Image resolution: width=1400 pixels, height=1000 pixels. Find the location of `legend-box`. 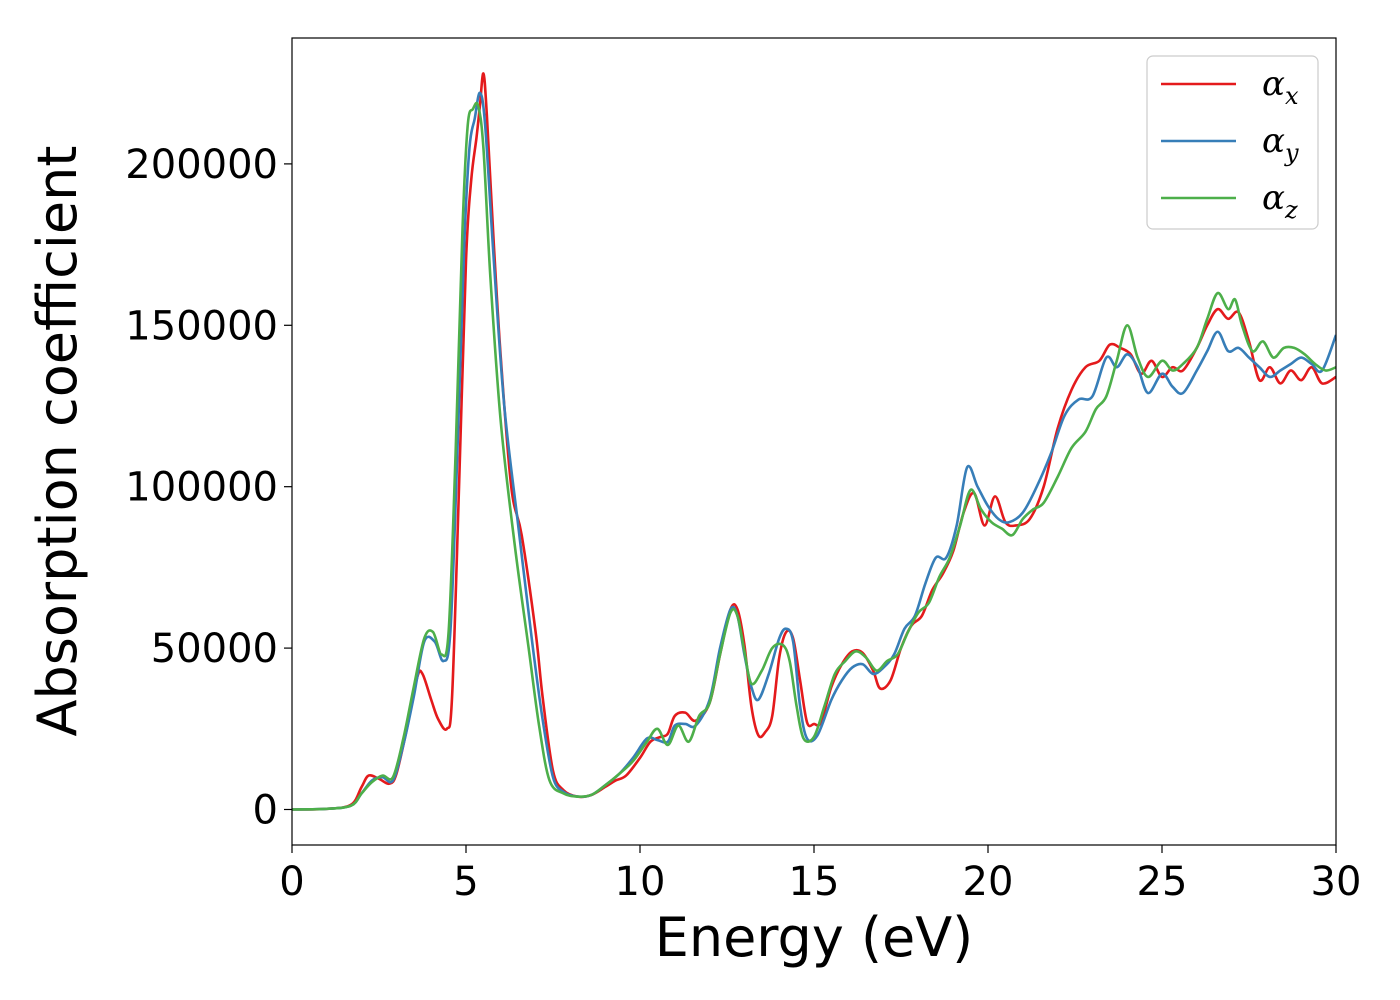

legend-box is located at coordinates (1232, 142).